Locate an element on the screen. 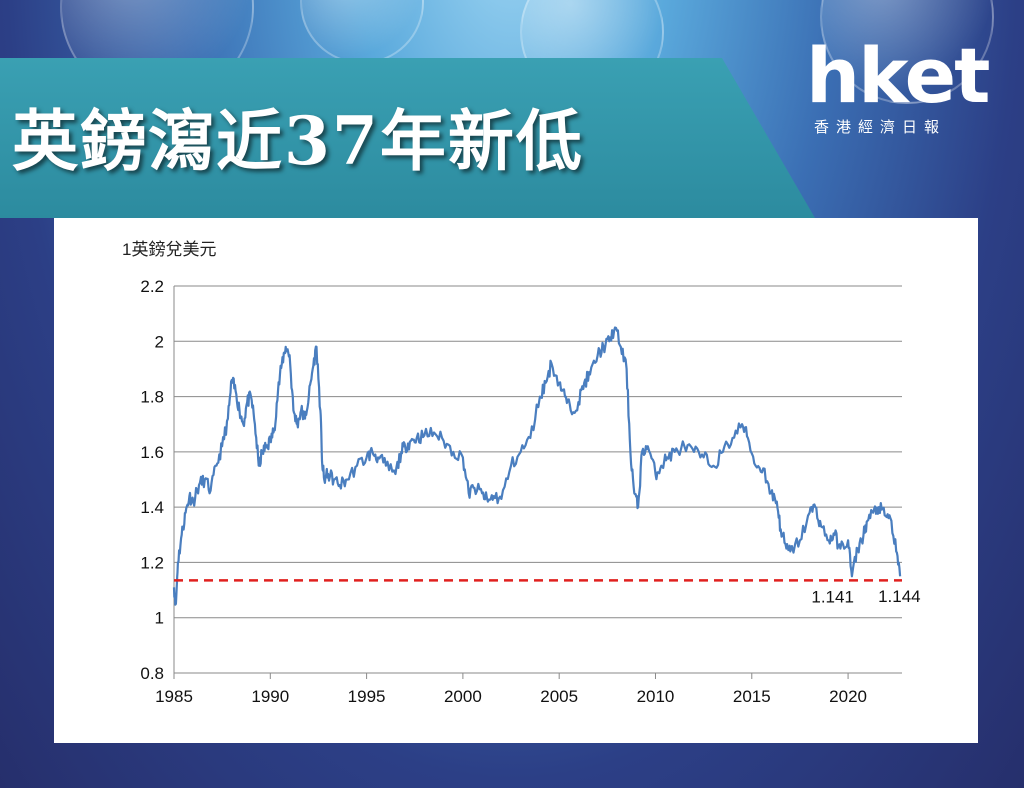 The width and height of the screenshot is (1024, 788). logo-subtitle: 香港經濟日報 is located at coordinates (880, 127).